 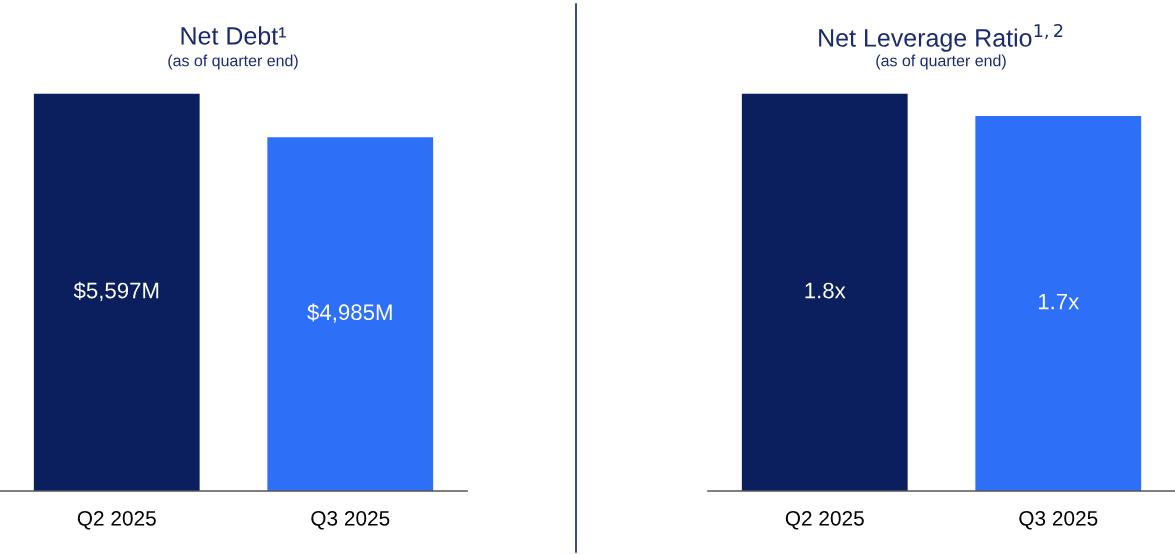 What do you see at coordinates (116, 291) in the screenshot?
I see `data-label: $5,597M` at bounding box center [116, 291].